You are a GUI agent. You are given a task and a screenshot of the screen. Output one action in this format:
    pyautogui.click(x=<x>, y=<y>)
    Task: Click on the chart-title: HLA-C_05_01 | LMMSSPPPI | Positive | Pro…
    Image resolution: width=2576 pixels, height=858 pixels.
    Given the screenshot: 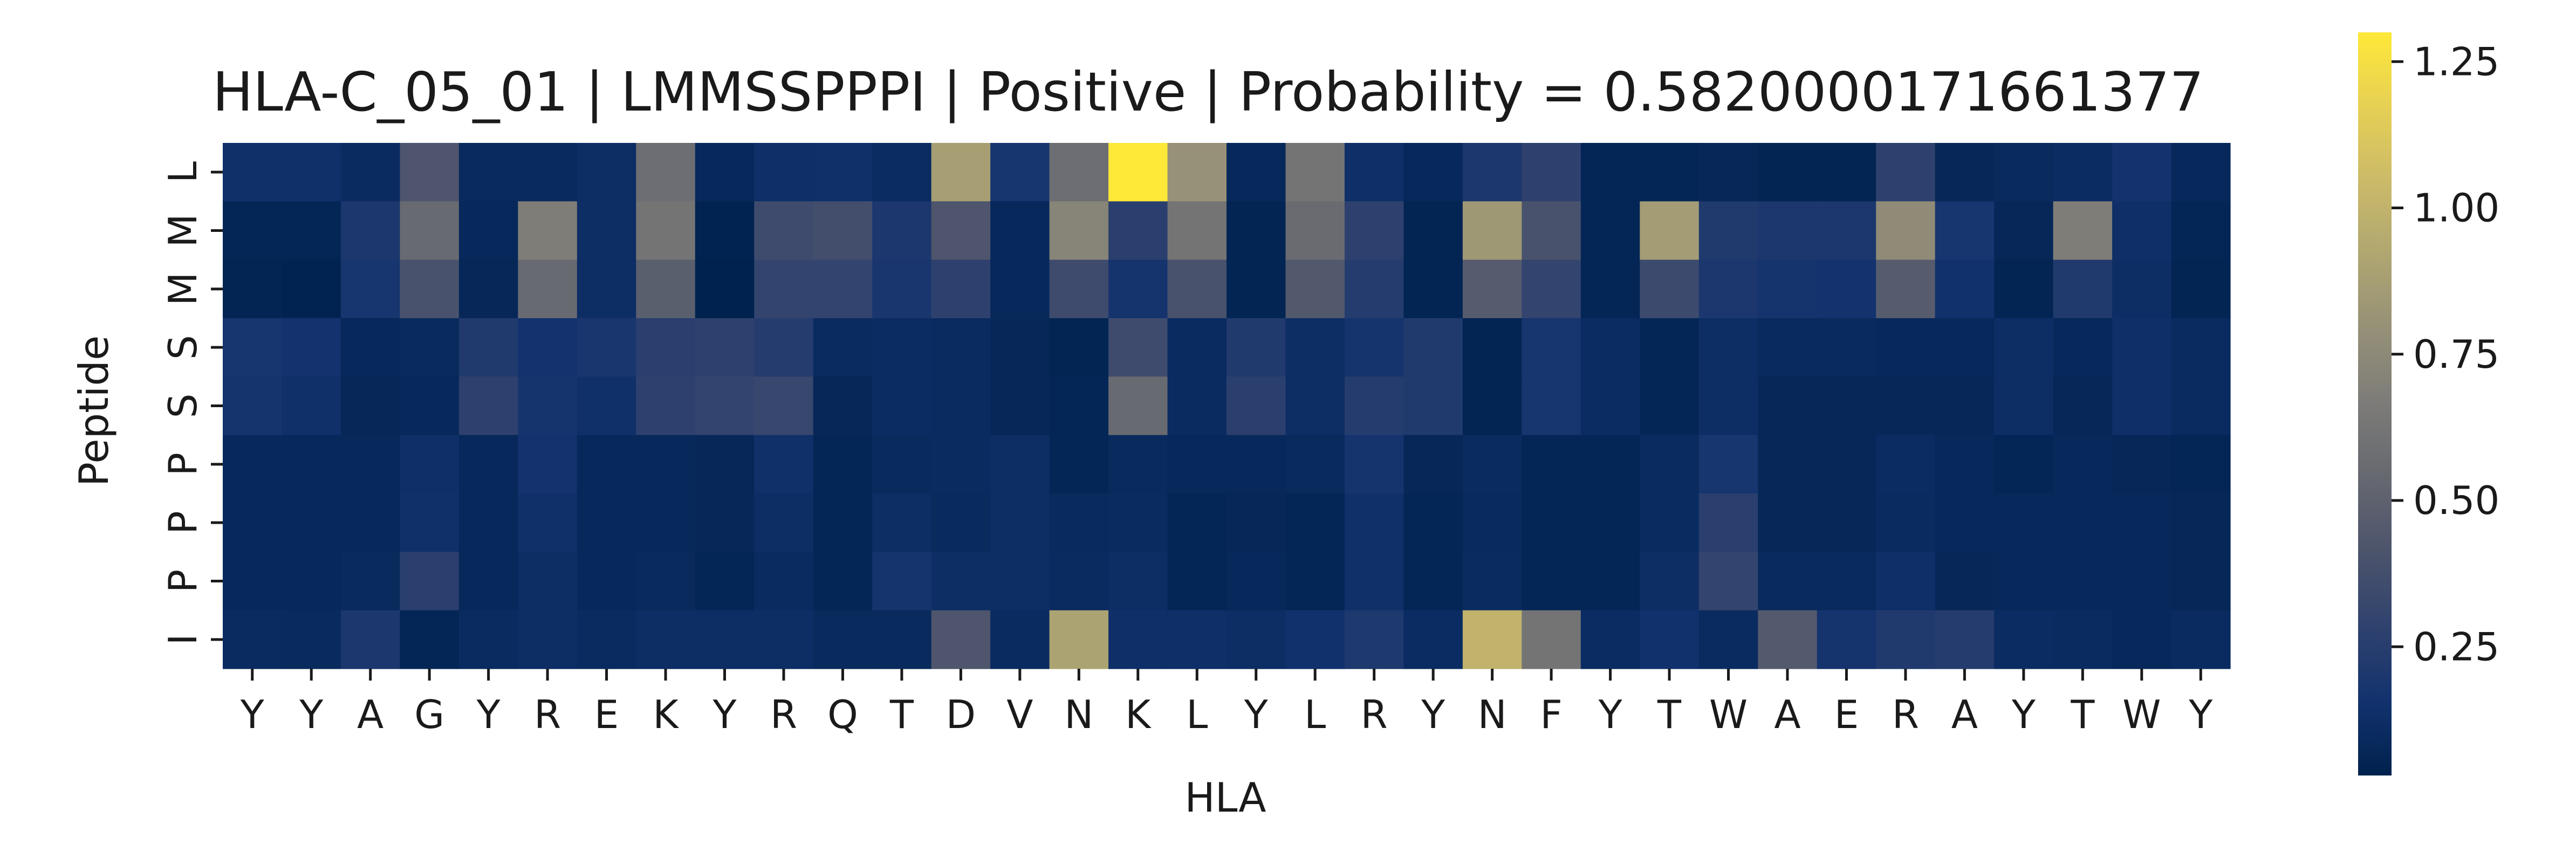 What is the action you would take?
    pyautogui.click(x=1208, y=92)
    